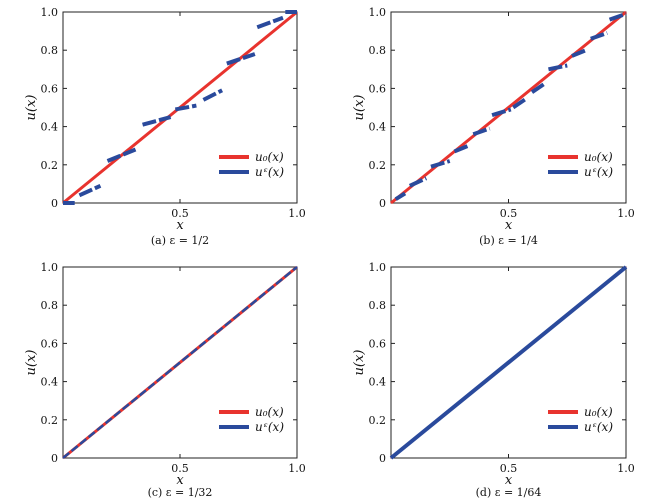  Describe the element at coordinates (180, 492) in the screenshot. I see `panel-caption: (c) ε = 1/32` at that location.